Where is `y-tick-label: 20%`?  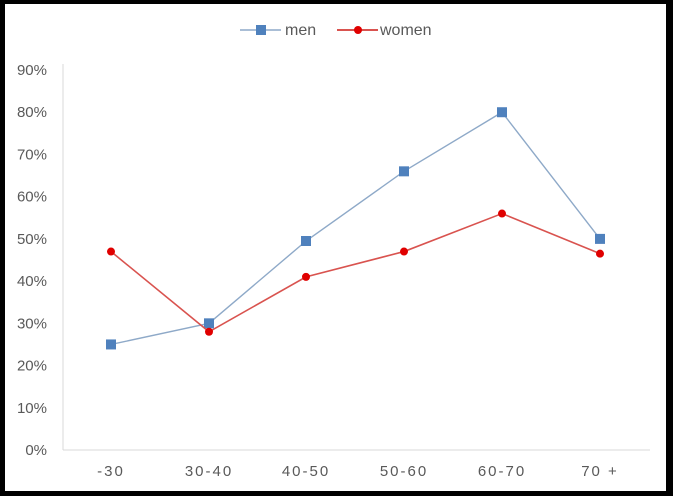
y-tick-label: 20% is located at coordinates (32, 366).